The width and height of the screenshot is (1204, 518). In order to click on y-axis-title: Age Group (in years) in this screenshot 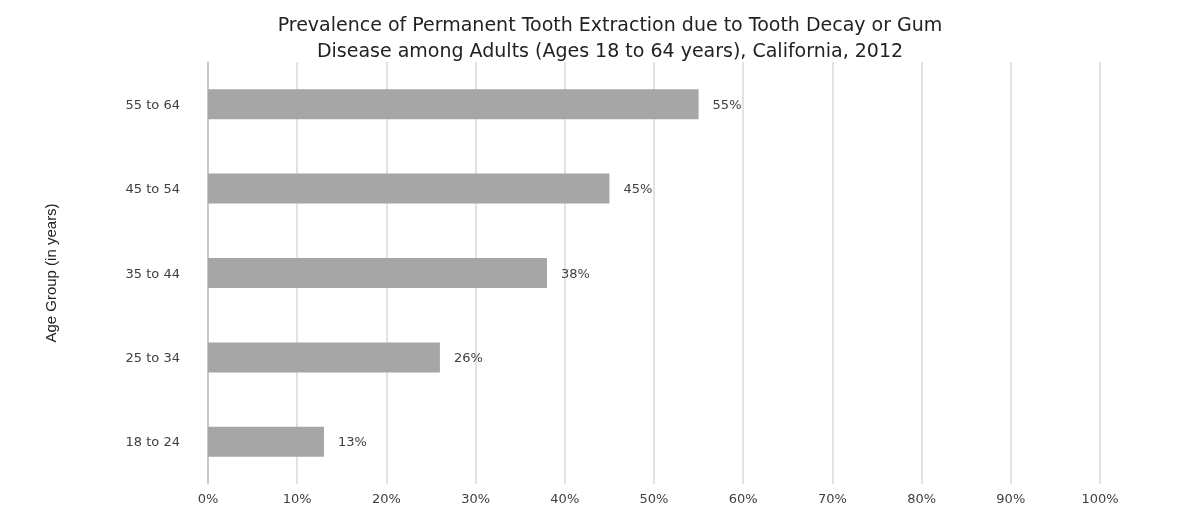, I will do `click(50, 273)`.